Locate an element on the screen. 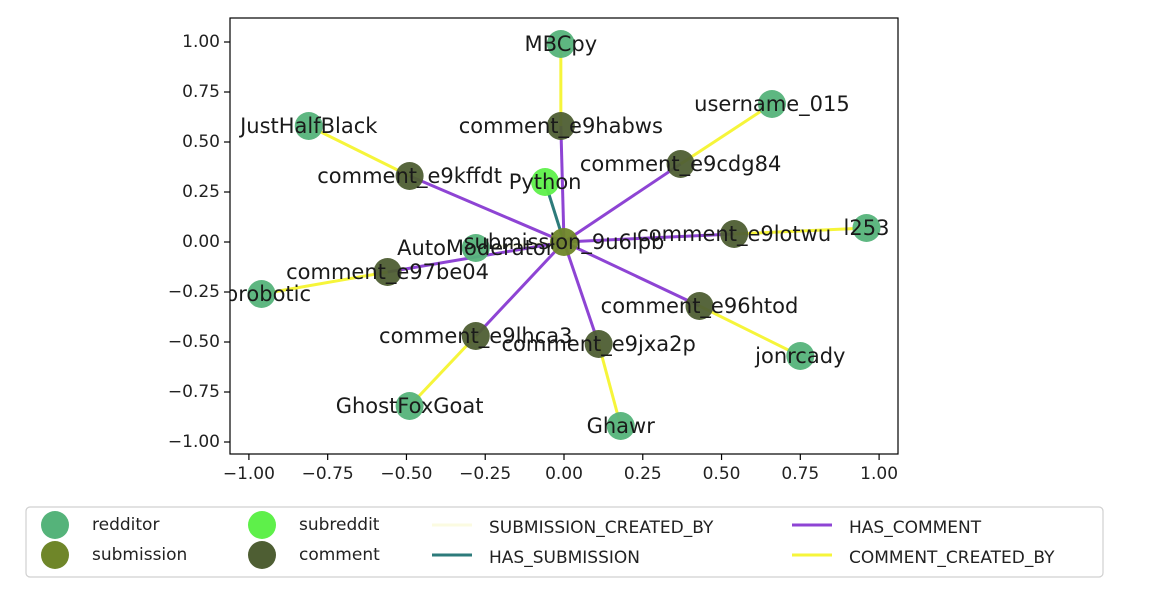 The image size is (1159, 597). x-axis: −1.00 −0.75 −0.50 −0.25 0.00 0.25 0.50 0.75 1.00 is located at coordinates (560, 469).